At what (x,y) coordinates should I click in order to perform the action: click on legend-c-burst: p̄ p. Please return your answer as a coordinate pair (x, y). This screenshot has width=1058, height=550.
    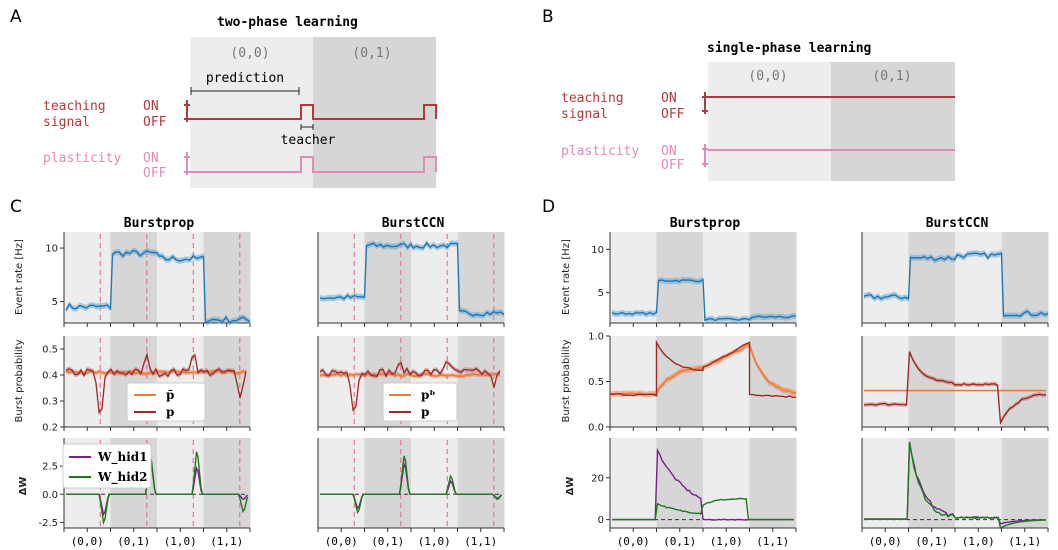
    Looking at the image, I should click on (166, 402).